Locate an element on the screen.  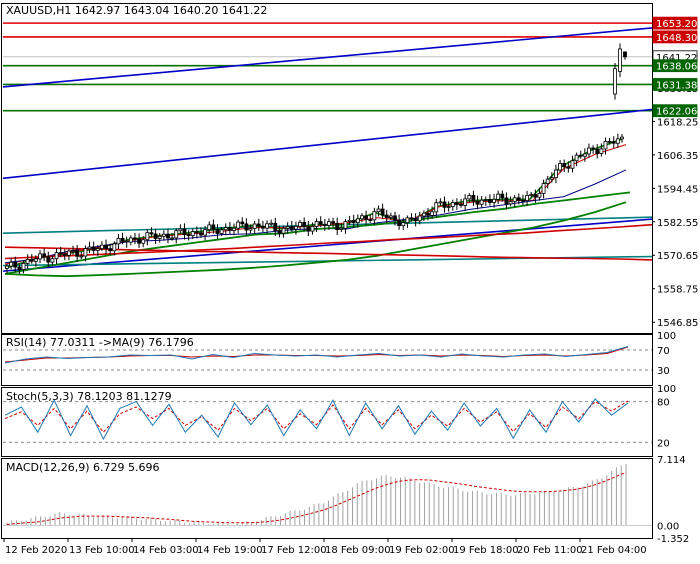
price-tick-label: 1546.85 is located at coordinates (677, 323).